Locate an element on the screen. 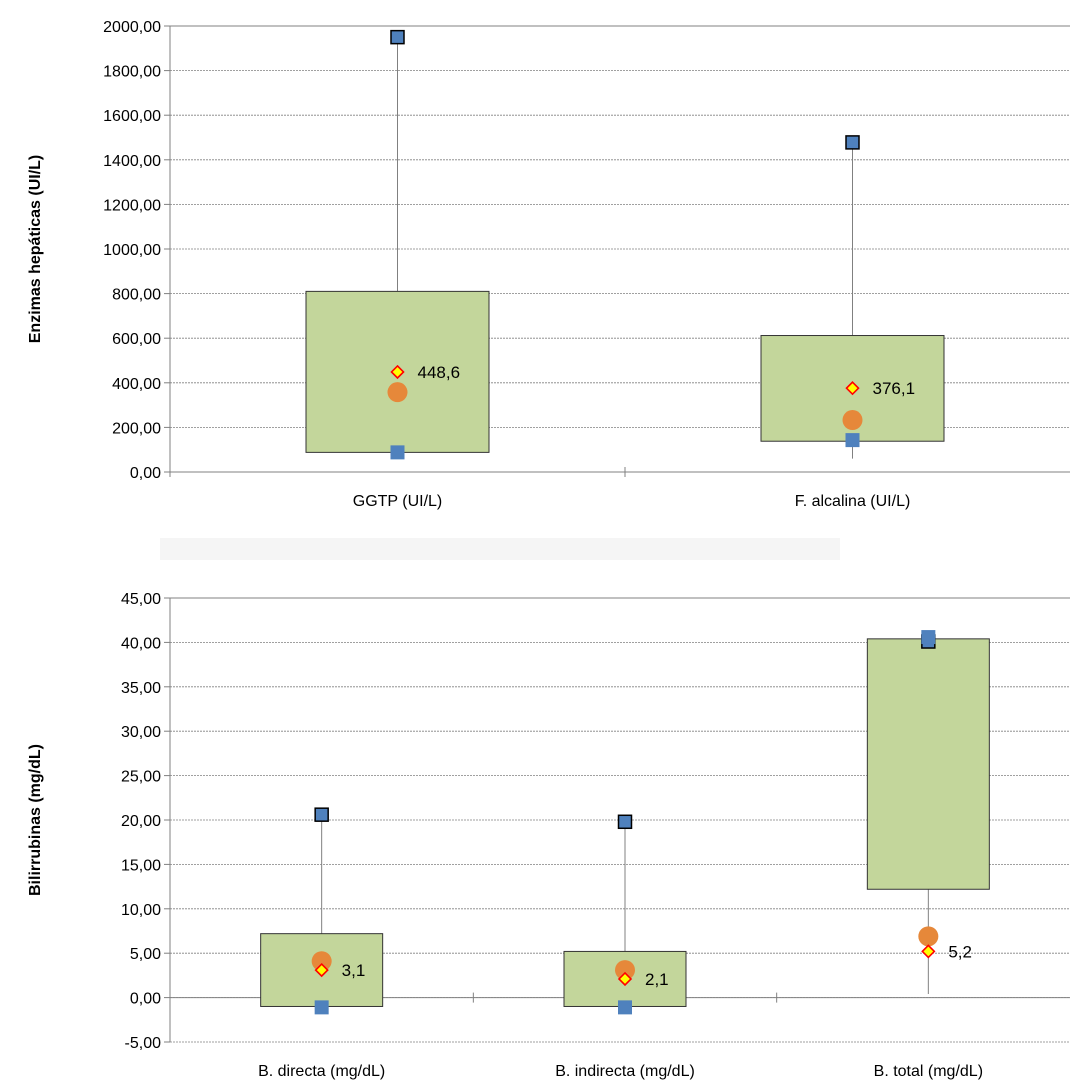  box-rect is located at coordinates (928, 764).